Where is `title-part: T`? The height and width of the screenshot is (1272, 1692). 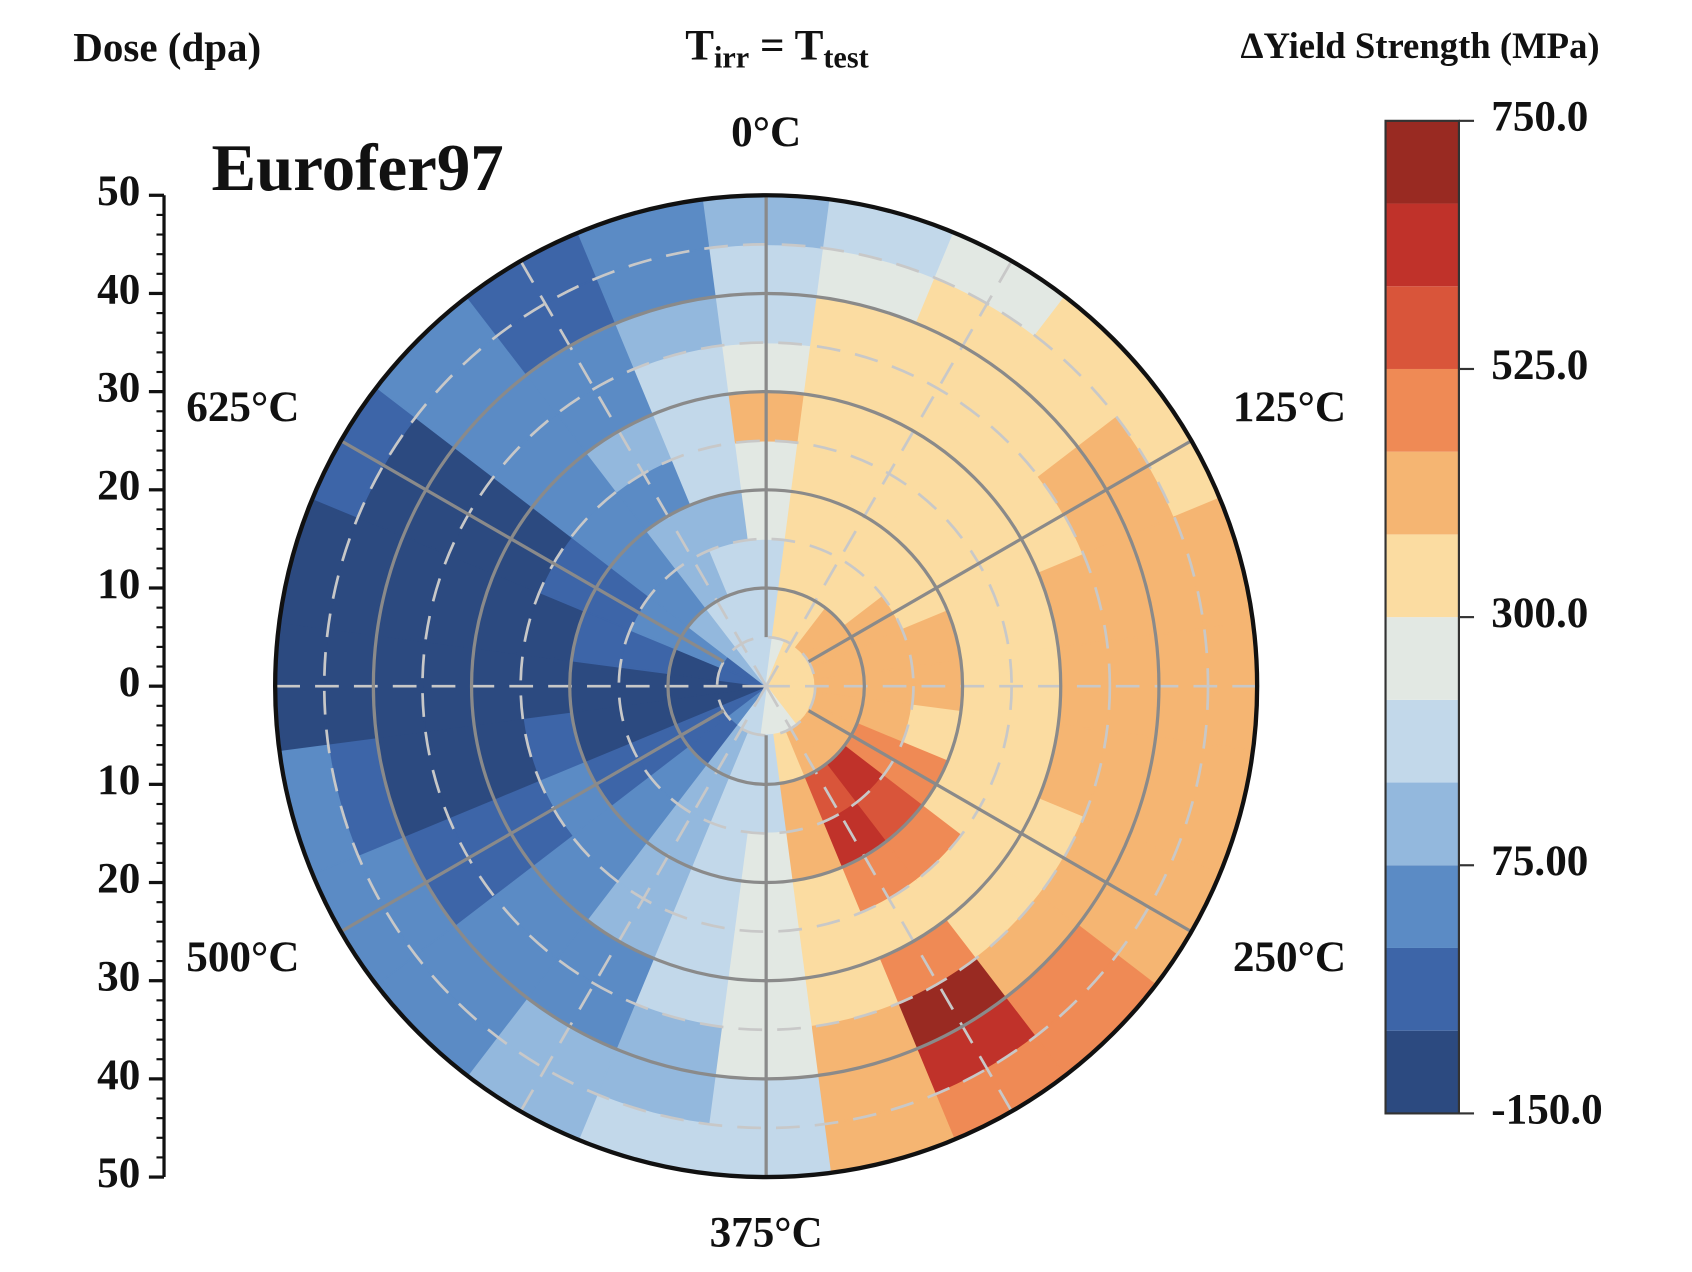 title-part: T is located at coordinates (699, 46).